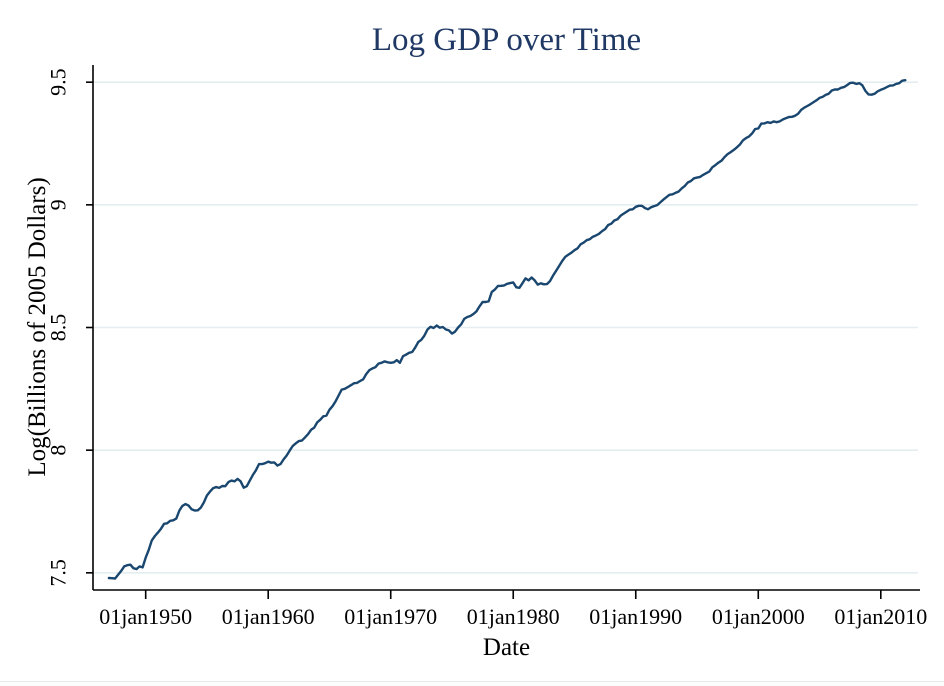  Describe the element at coordinates (268, 616) in the screenshot. I see `x-tick-label: 01jan1960` at that location.